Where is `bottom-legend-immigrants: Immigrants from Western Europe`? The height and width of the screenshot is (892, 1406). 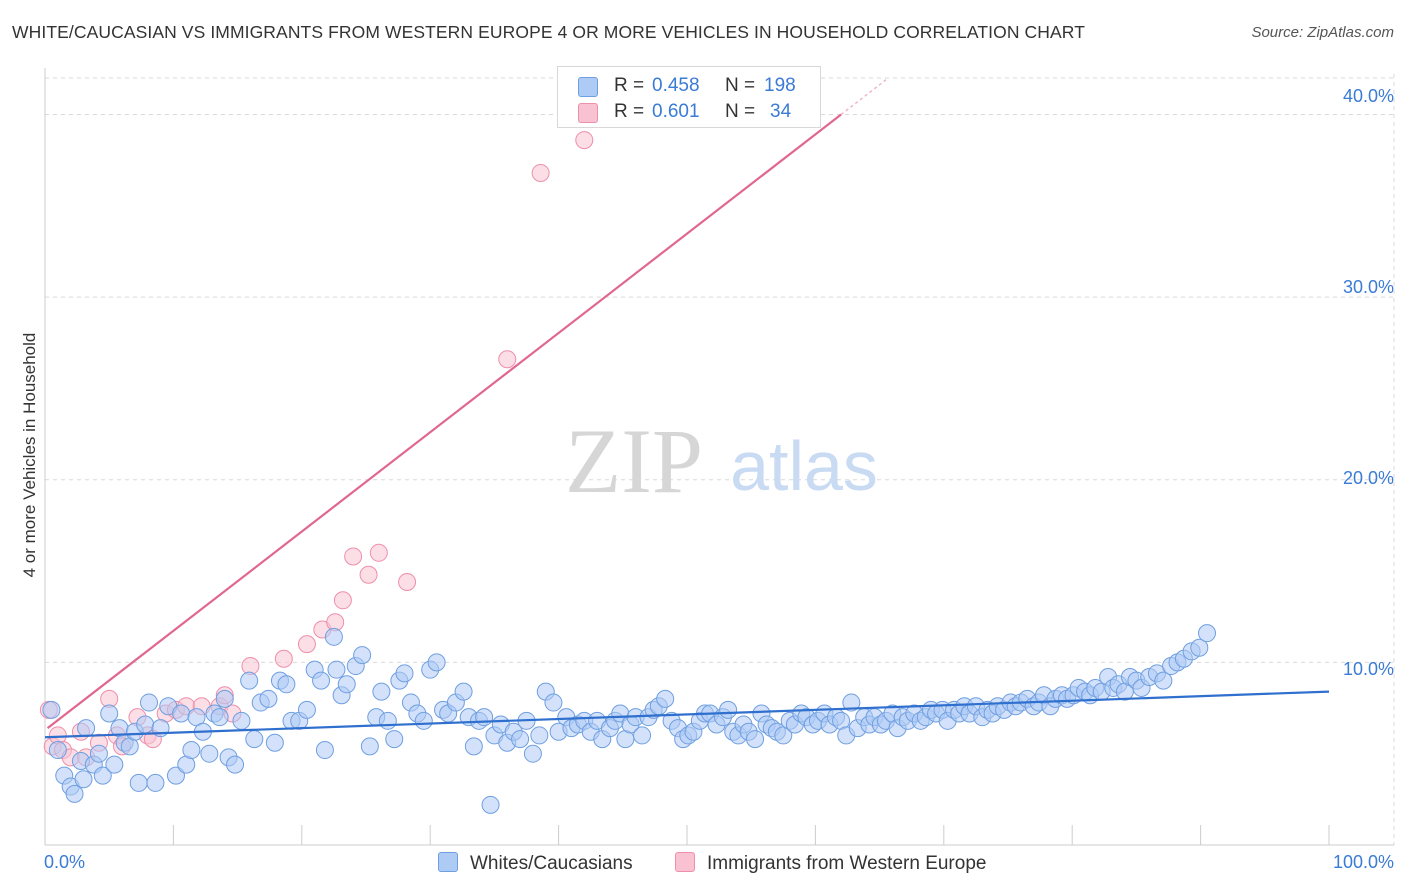
bottom-legend-immigrants: Immigrants from Western Europe is located at coordinates (830, 864).